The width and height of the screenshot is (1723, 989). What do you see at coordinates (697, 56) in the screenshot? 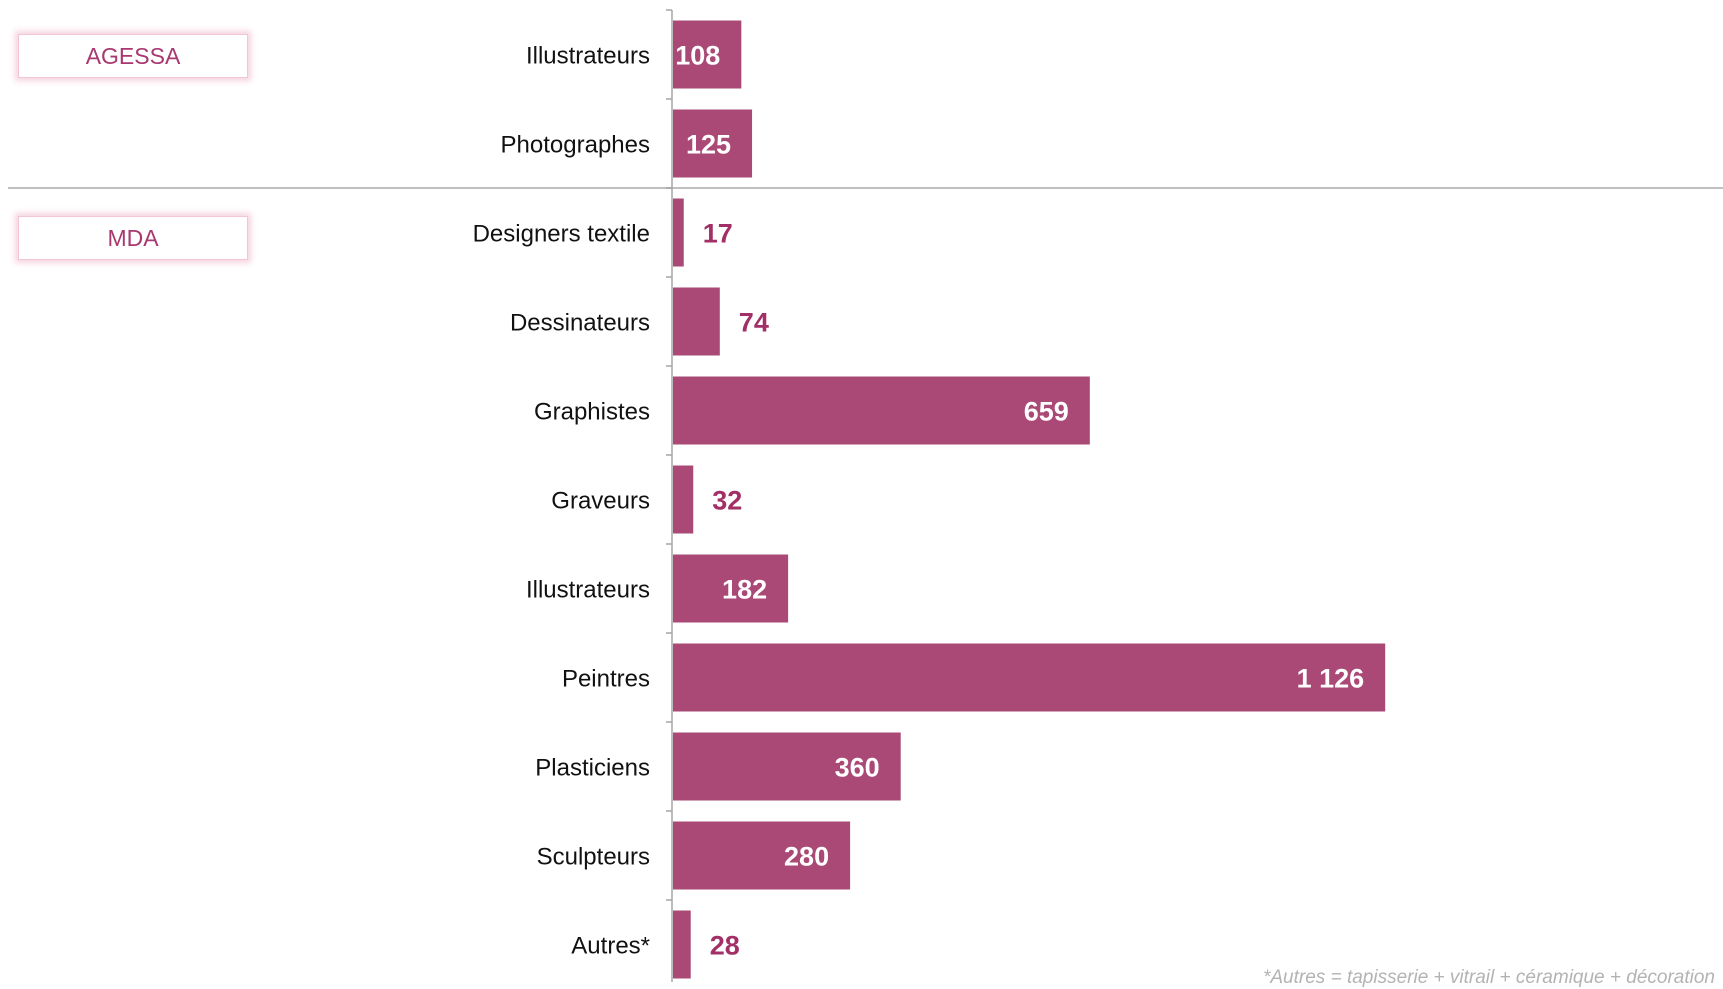
I see `data-label: 108` at bounding box center [697, 56].